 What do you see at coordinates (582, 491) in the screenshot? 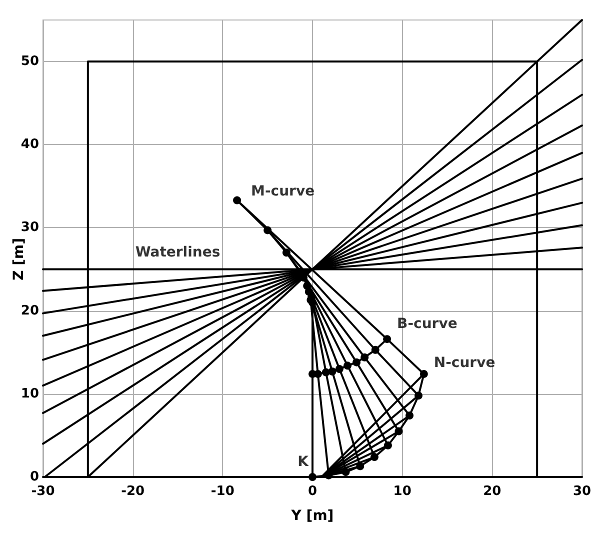
I see `x-tick-label: 30` at bounding box center [582, 491].